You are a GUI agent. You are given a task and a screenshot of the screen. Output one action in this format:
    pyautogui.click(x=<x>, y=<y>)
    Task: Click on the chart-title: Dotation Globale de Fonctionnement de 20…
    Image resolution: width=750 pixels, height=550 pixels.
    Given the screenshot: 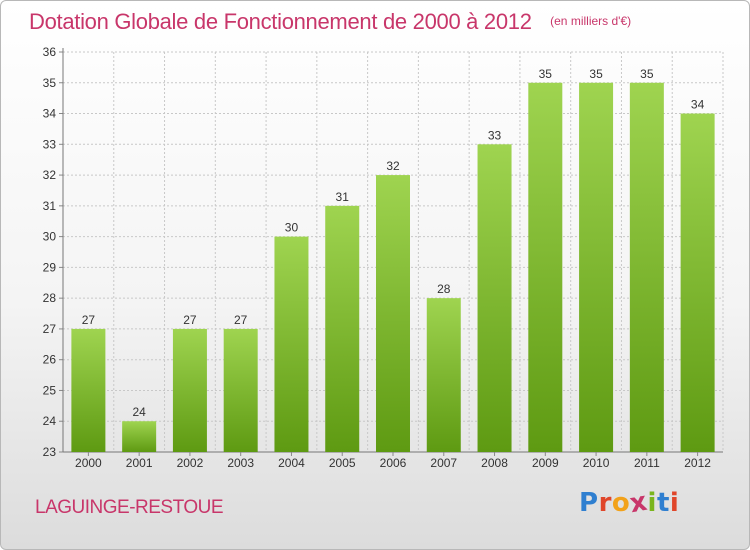 What is the action you would take?
    pyautogui.click(x=280, y=21)
    